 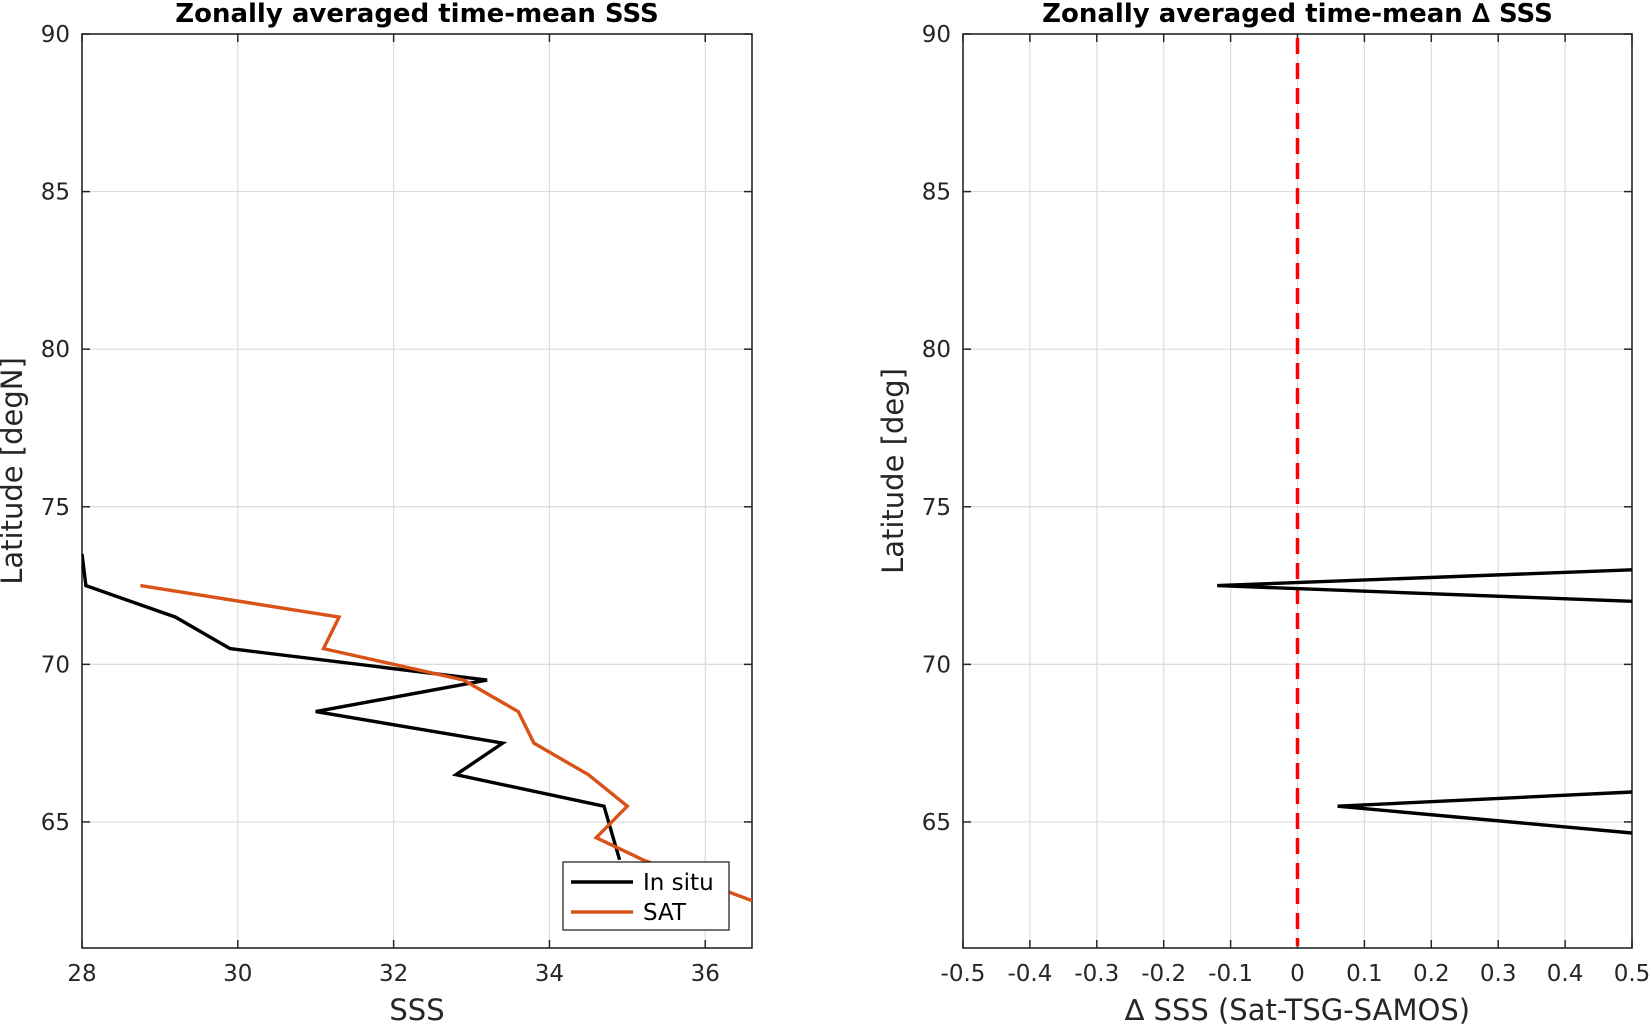 I want to click on panel0-xtick-label-1: 30, so click(x=237, y=974).